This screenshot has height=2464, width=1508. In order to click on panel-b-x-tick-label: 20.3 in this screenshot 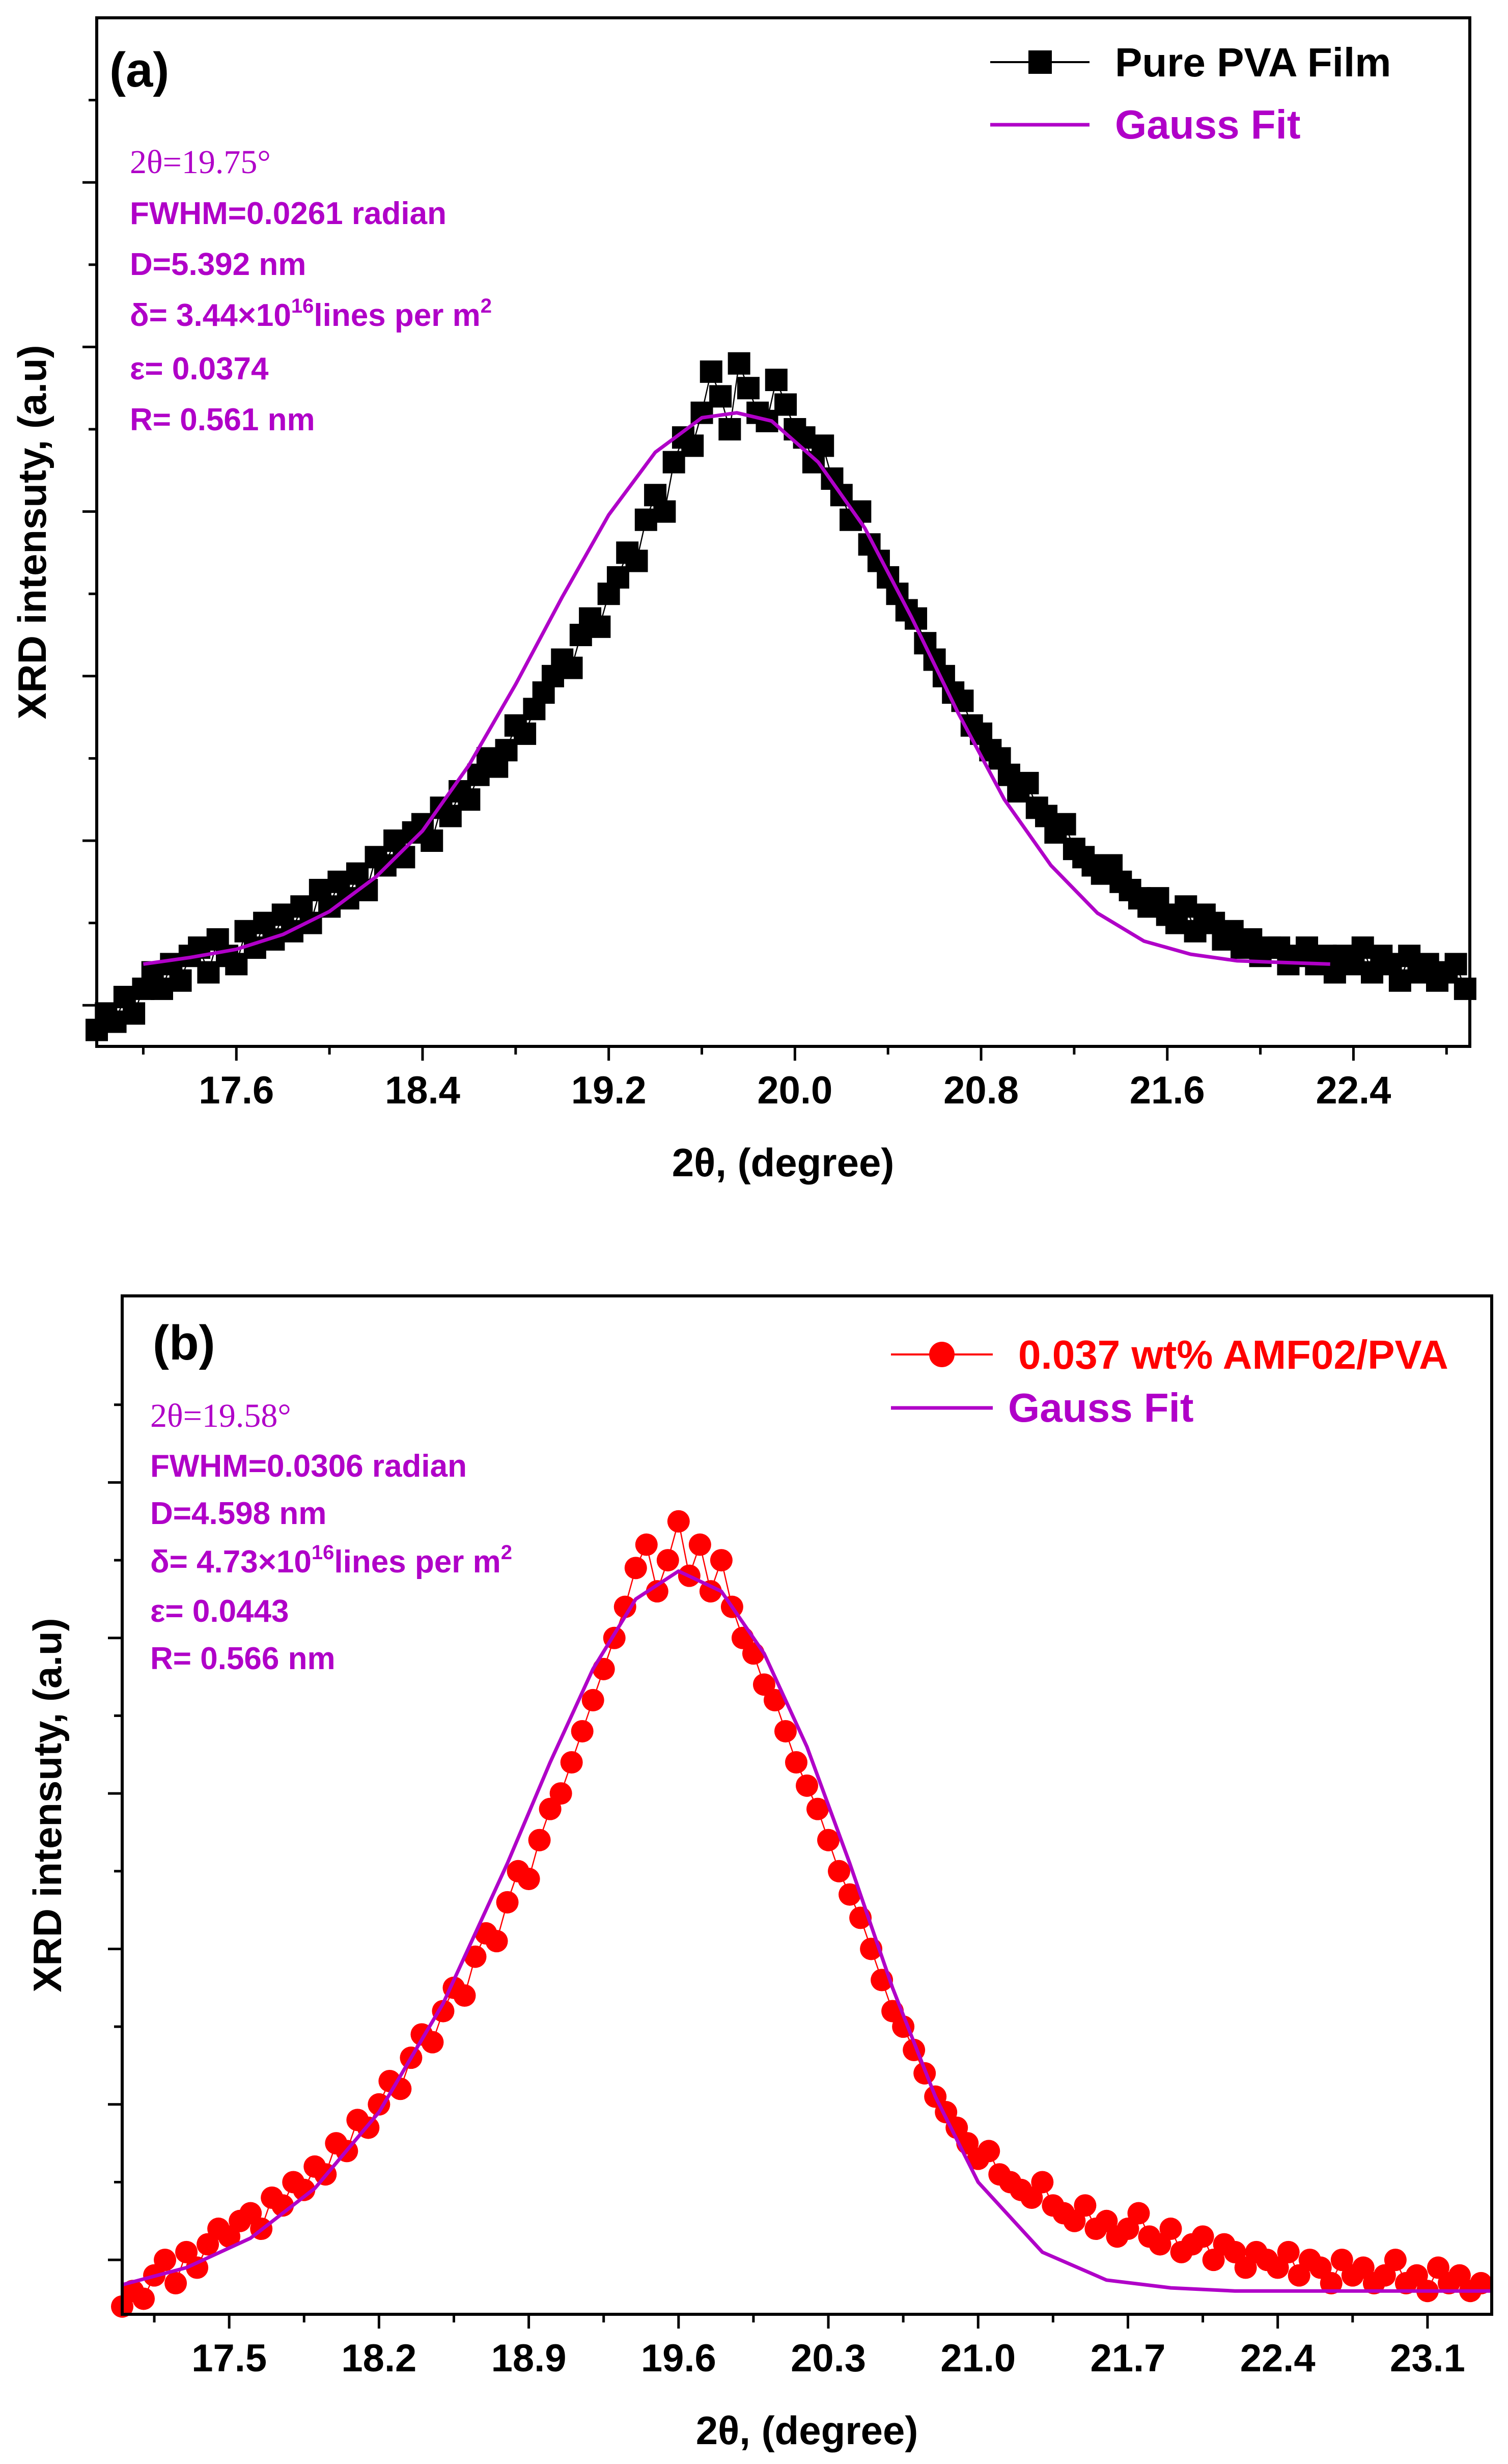, I will do `click(828, 2358)`.